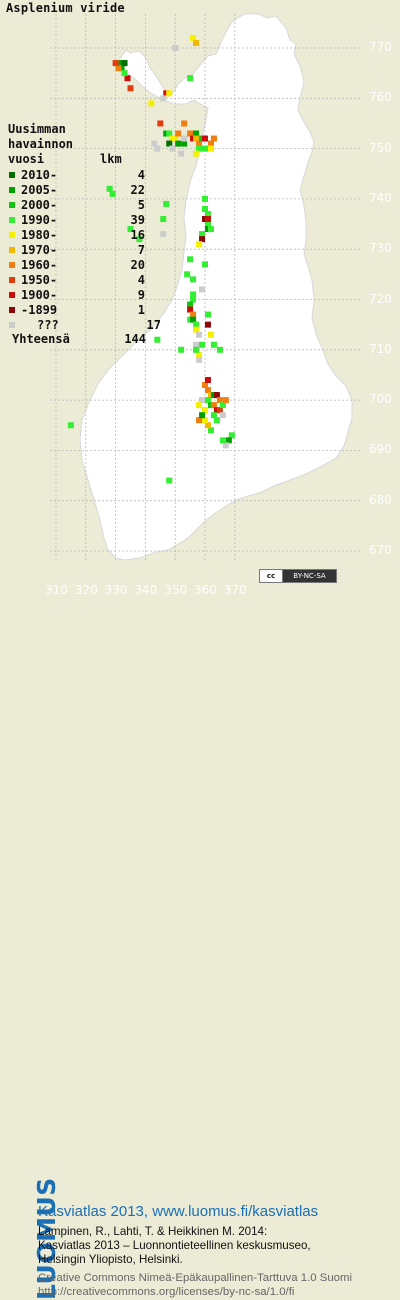 This screenshot has height=1300, width=400. I want to click on legend-row: 1900- 9, so click(84, 294).